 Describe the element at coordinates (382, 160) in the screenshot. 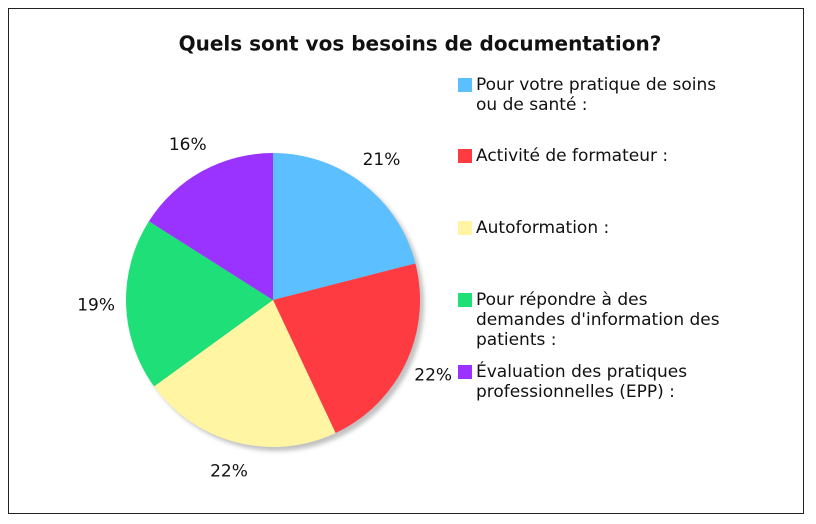

I see `slice-label: 21%` at that location.